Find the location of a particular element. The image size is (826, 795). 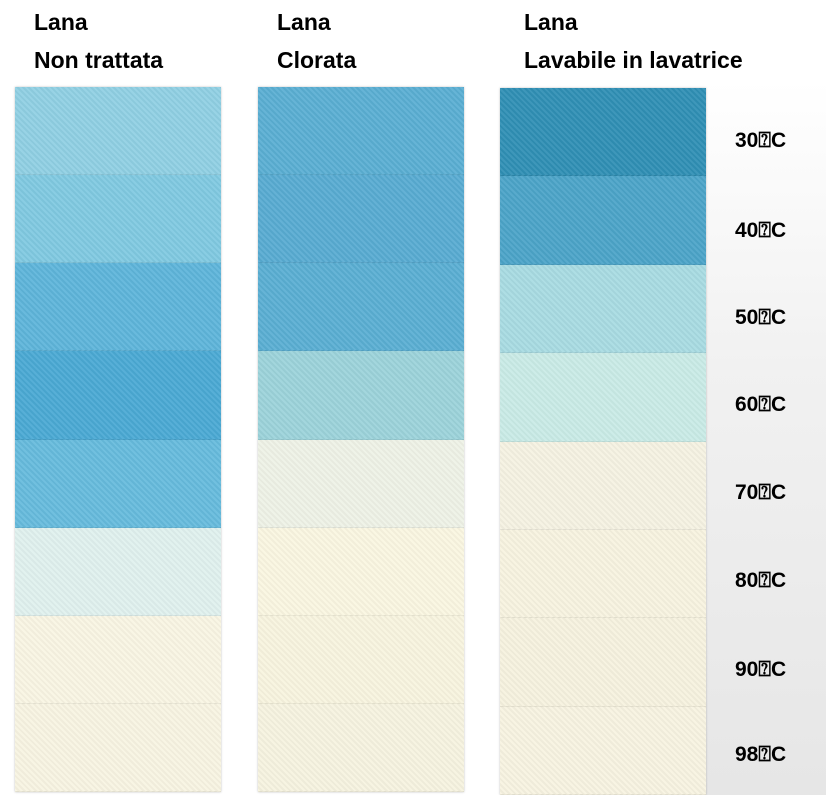

temperature-label: 30⍰C is located at coordinates (761, 140).